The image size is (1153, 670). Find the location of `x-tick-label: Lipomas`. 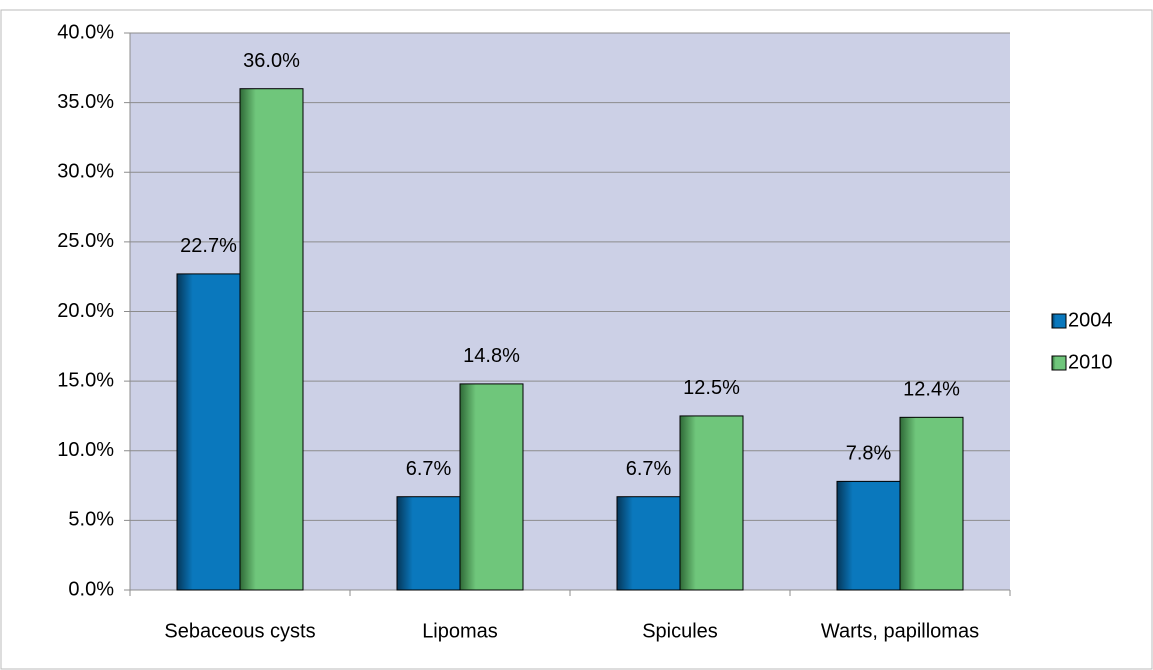

x-tick-label: Lipomas is located at coordinates (460, 631).